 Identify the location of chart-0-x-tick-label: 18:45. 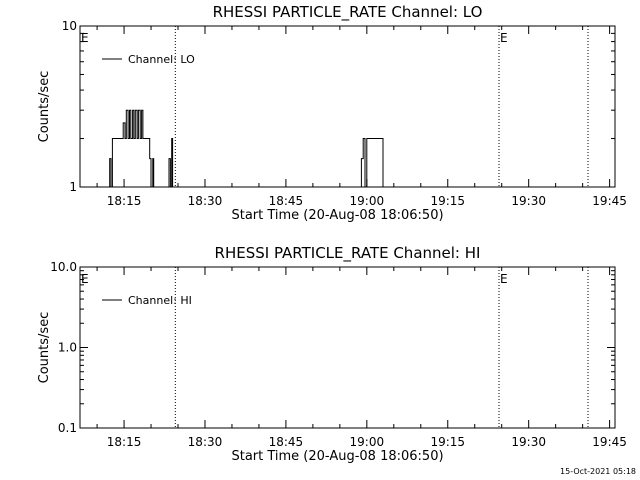
(286, 201).